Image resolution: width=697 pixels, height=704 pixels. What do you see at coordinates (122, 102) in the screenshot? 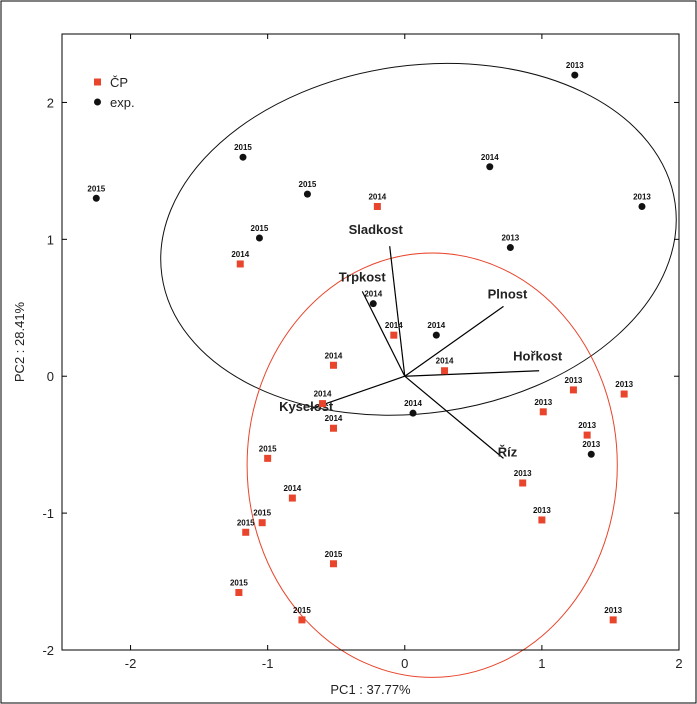
I see `legend-label: exp.` at bounding box center [122, 102].